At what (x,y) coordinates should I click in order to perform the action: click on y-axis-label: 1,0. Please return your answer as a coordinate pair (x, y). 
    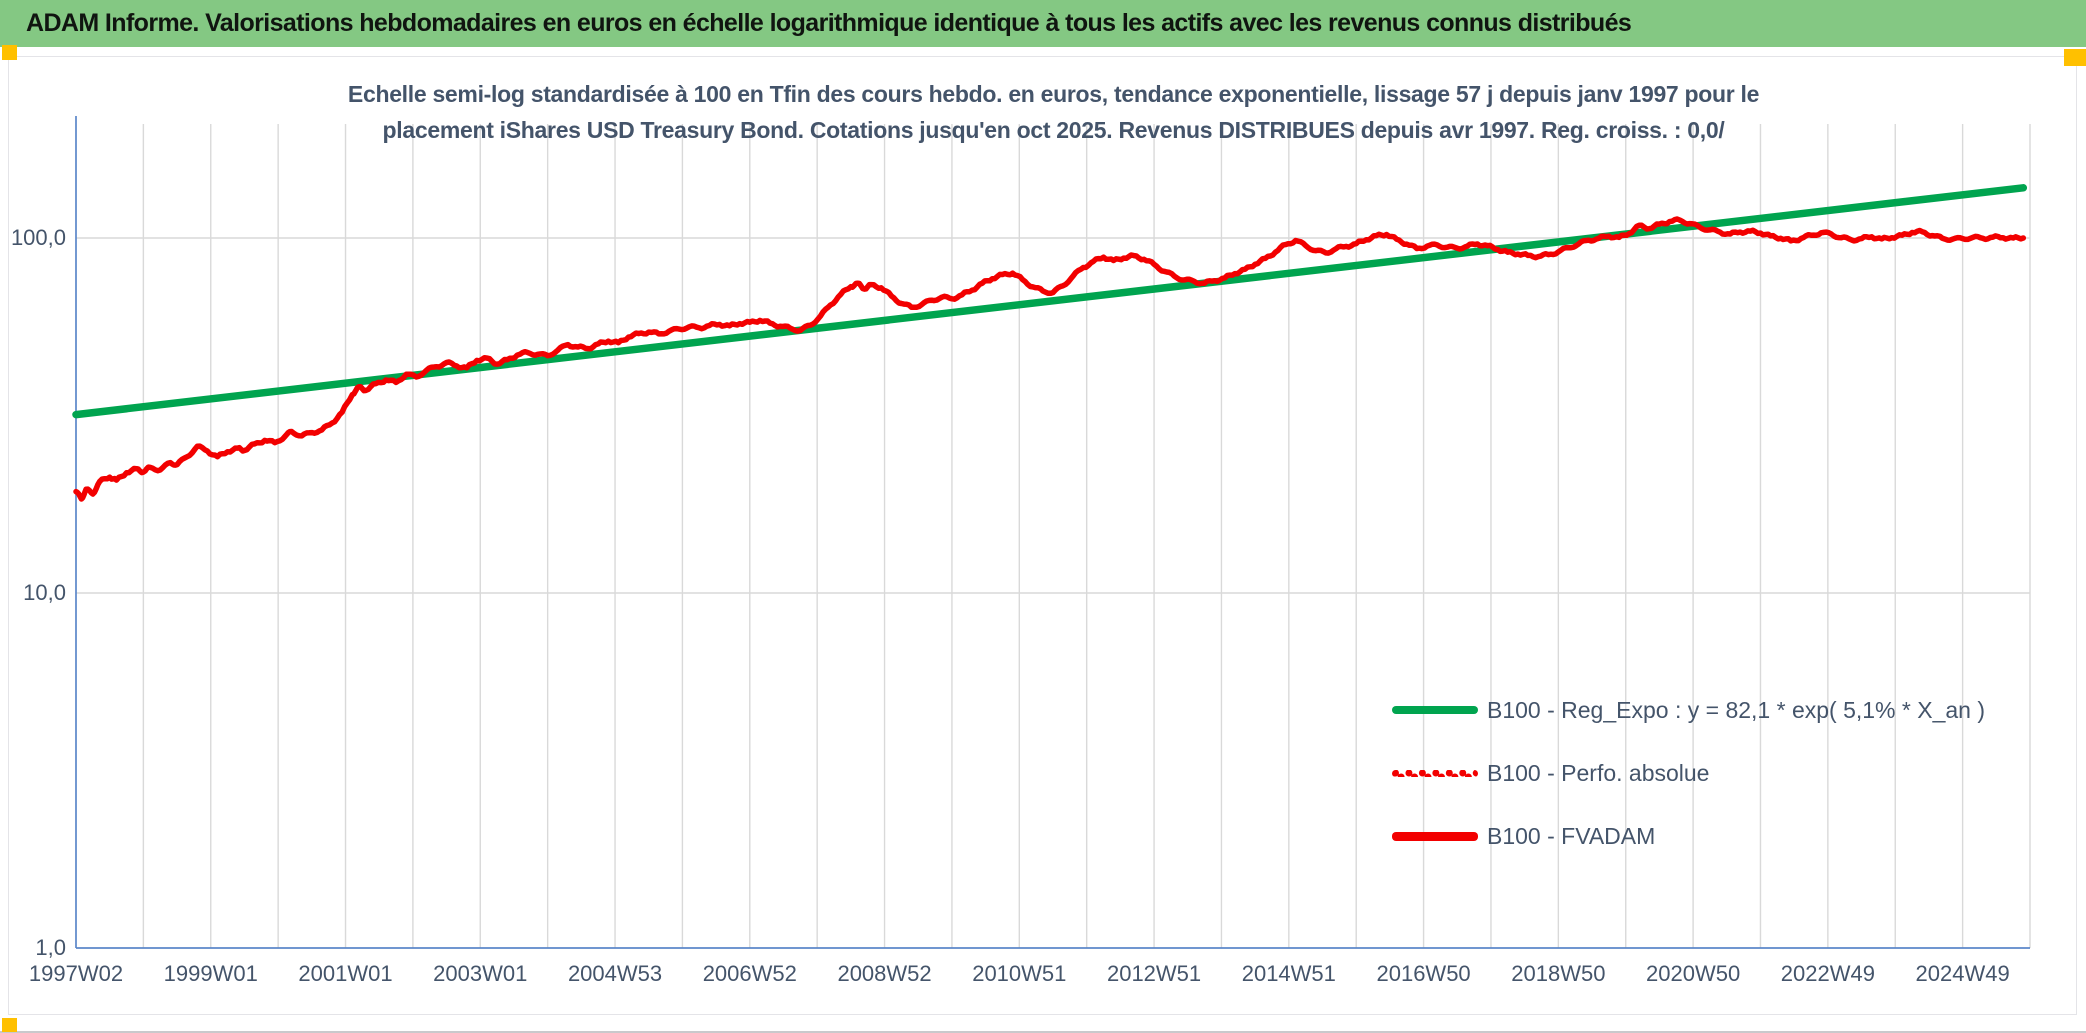
    Looking at the image, I should click on (50, 947).